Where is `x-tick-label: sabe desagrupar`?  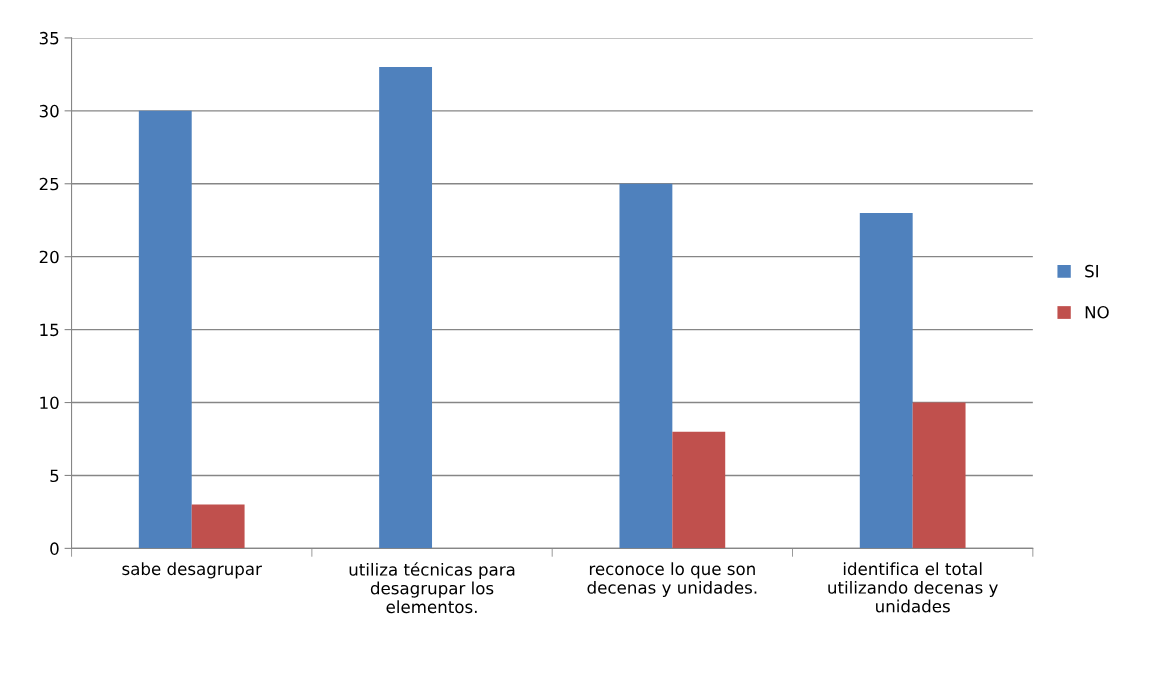
x-tick-label: sabe desagrupar is located at coordinates (192, 570).